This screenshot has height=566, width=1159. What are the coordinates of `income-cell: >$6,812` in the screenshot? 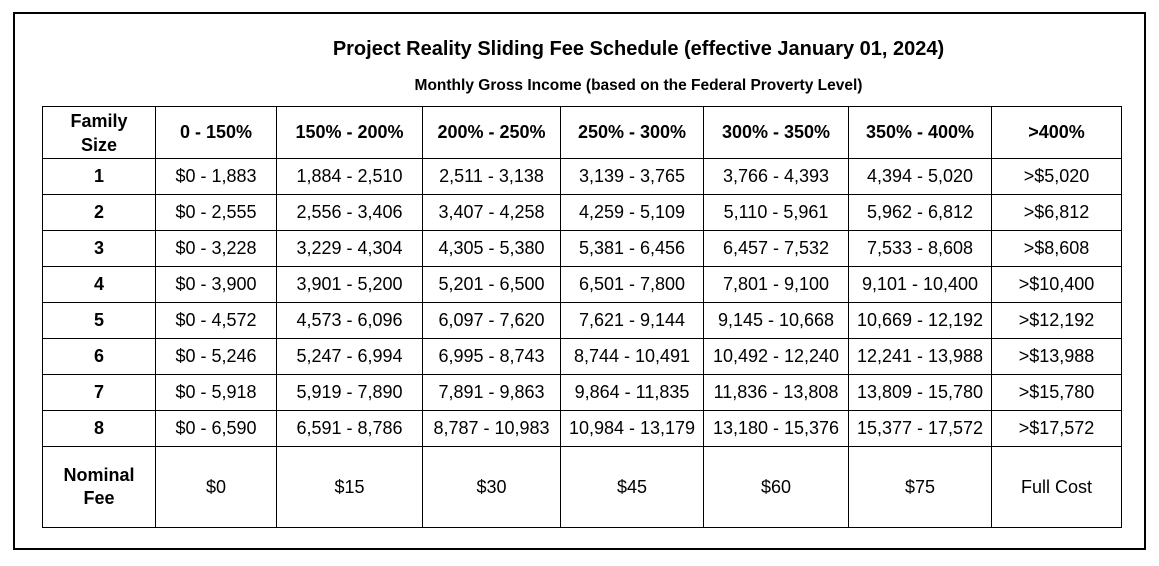 It's located at (1056, 212).